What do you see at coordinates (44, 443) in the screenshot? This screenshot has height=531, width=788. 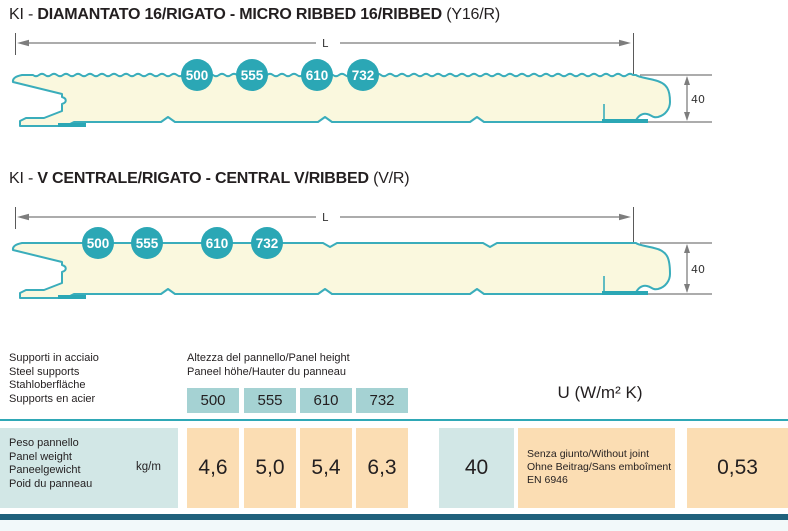 I see `weight-line: Peso pannello` at bounding box center [44, 443].